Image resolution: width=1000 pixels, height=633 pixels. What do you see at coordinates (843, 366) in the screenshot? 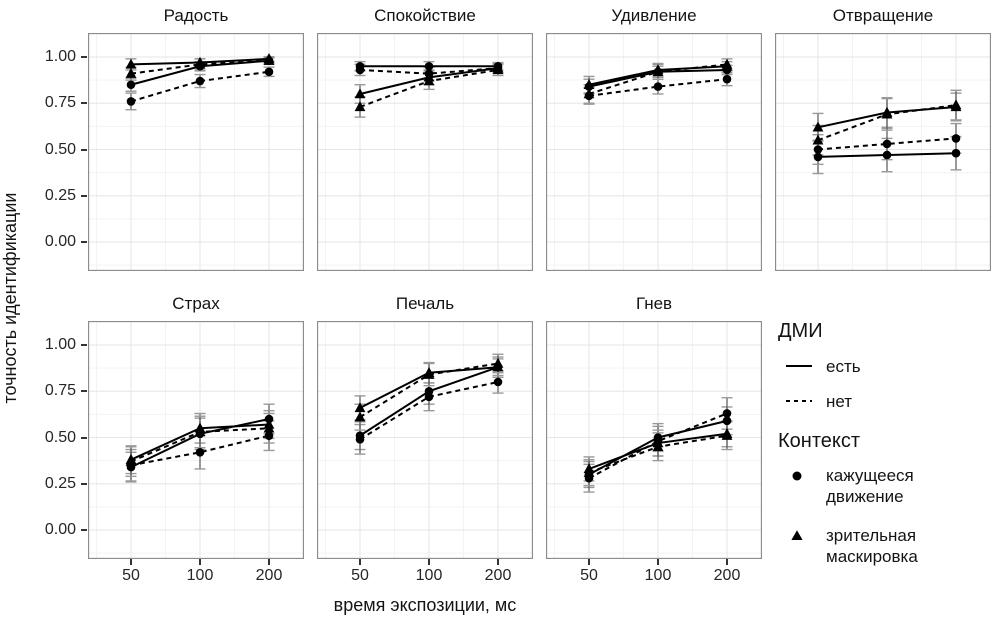
I see `legend-label-dmi-yes: есть` at bounding box center [843, 366].